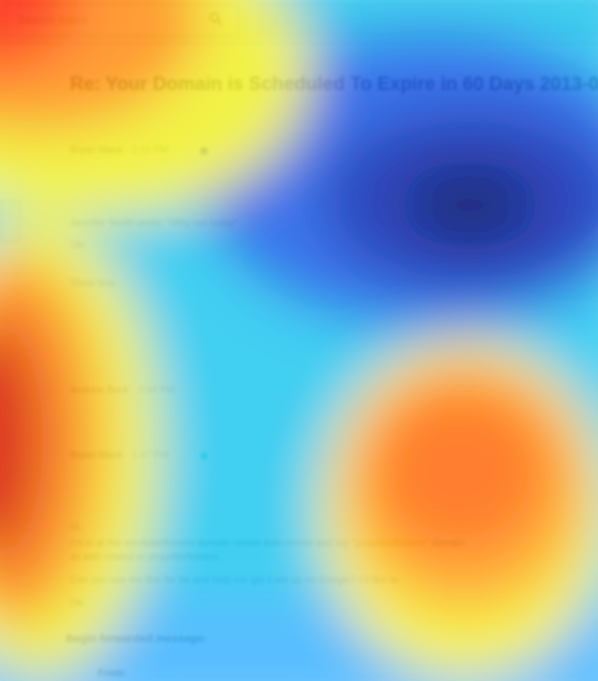 The image size is (598, 681). I want to click on top-bar: Search Inbox, so click(299, 22).